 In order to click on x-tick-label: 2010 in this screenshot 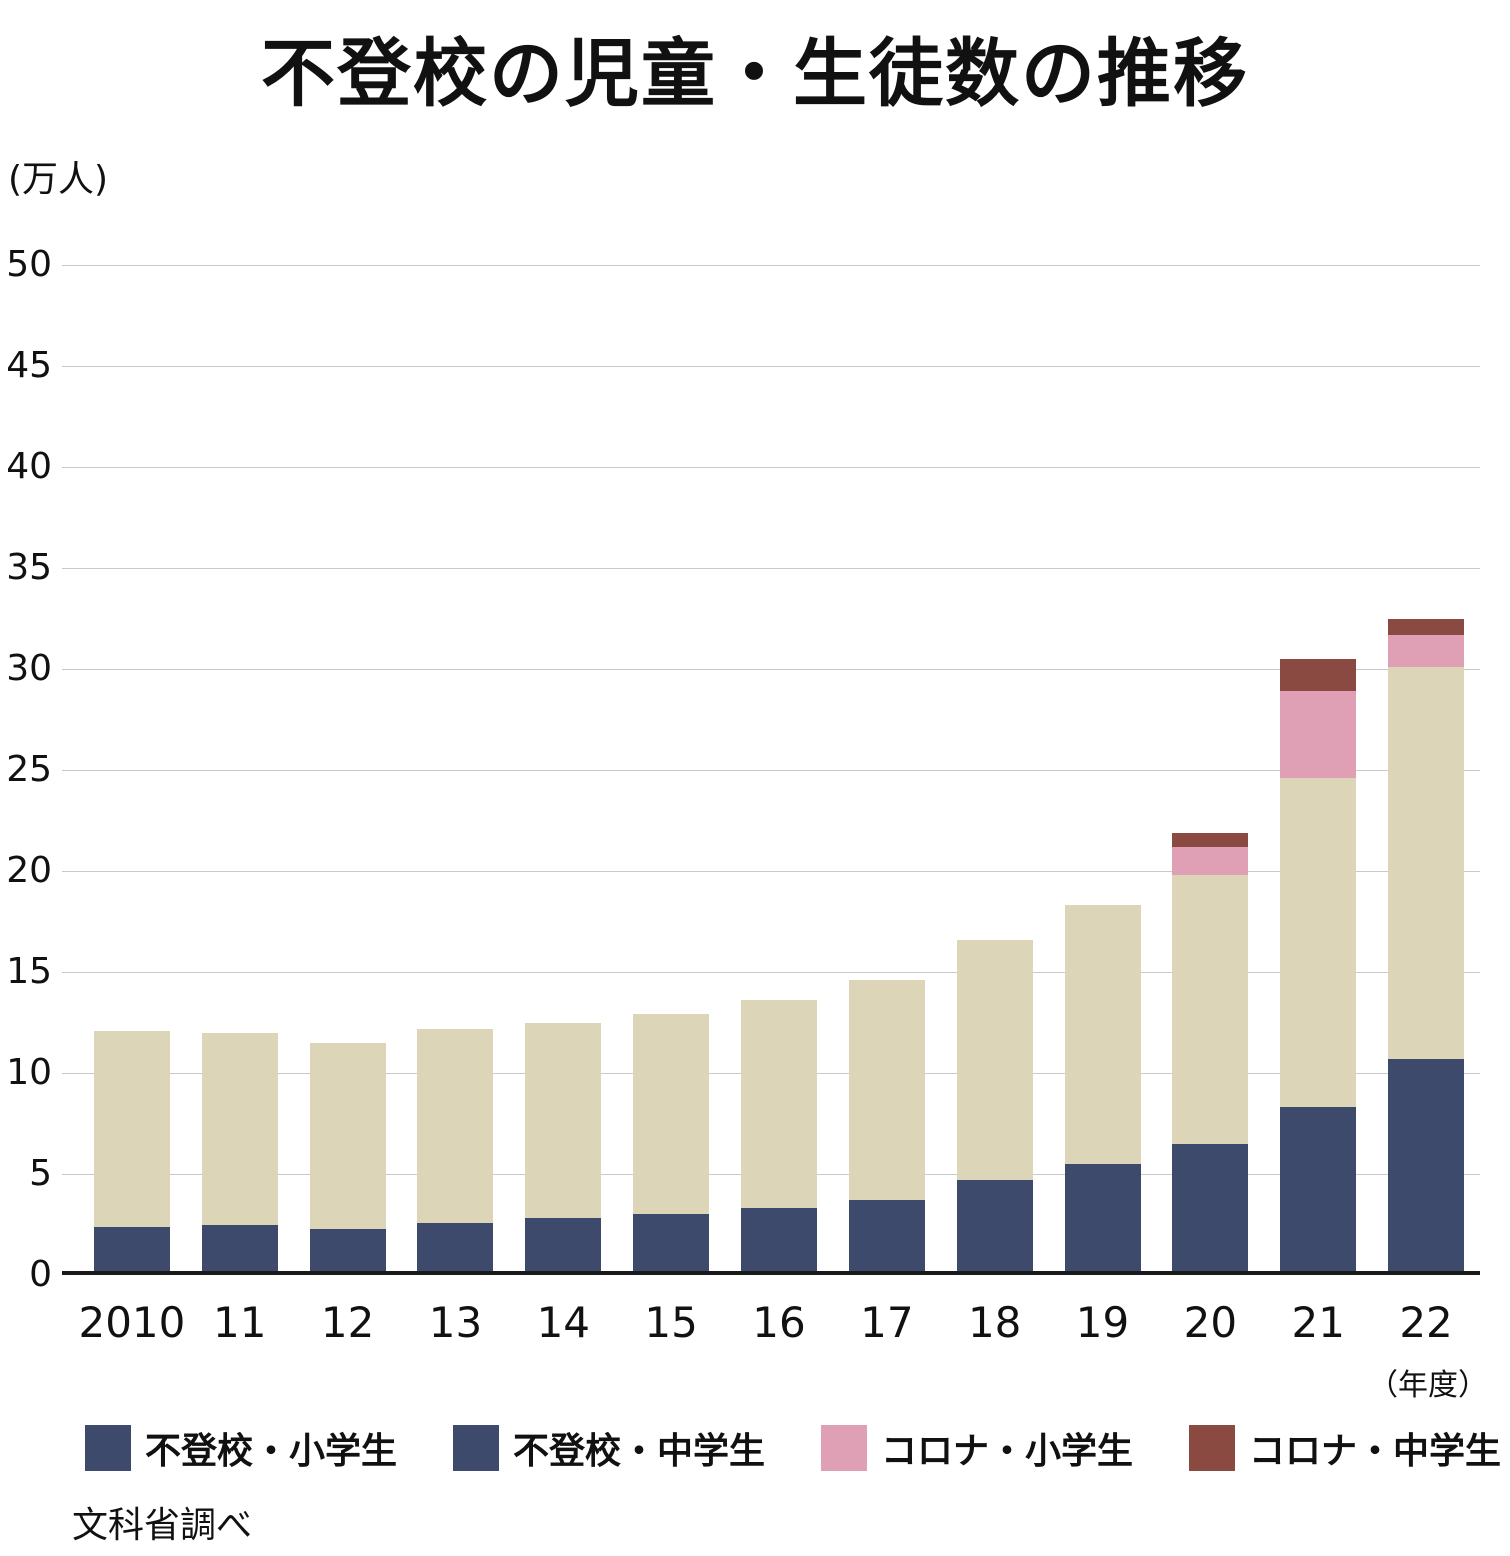, I will do `click(132, 1322)`.